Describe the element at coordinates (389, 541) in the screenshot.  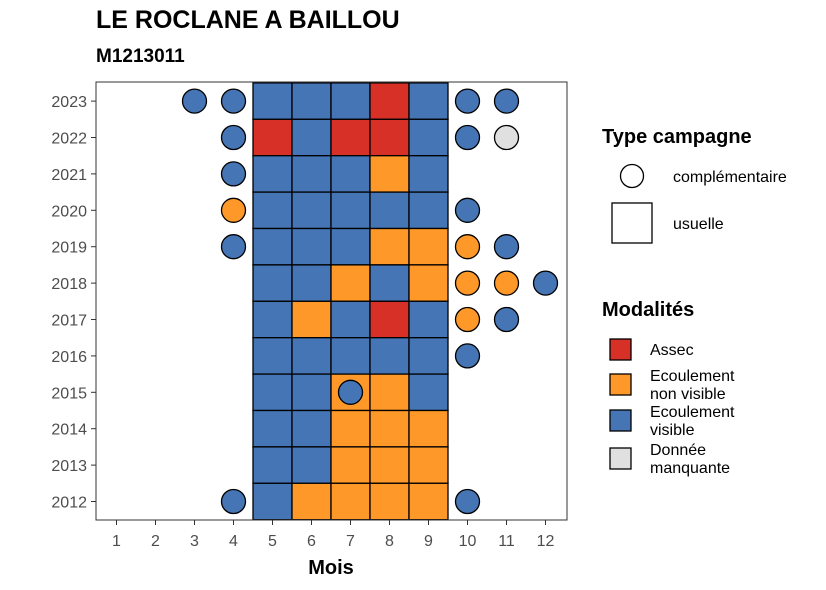
I see `x-tick-label-8: 8` at that location.